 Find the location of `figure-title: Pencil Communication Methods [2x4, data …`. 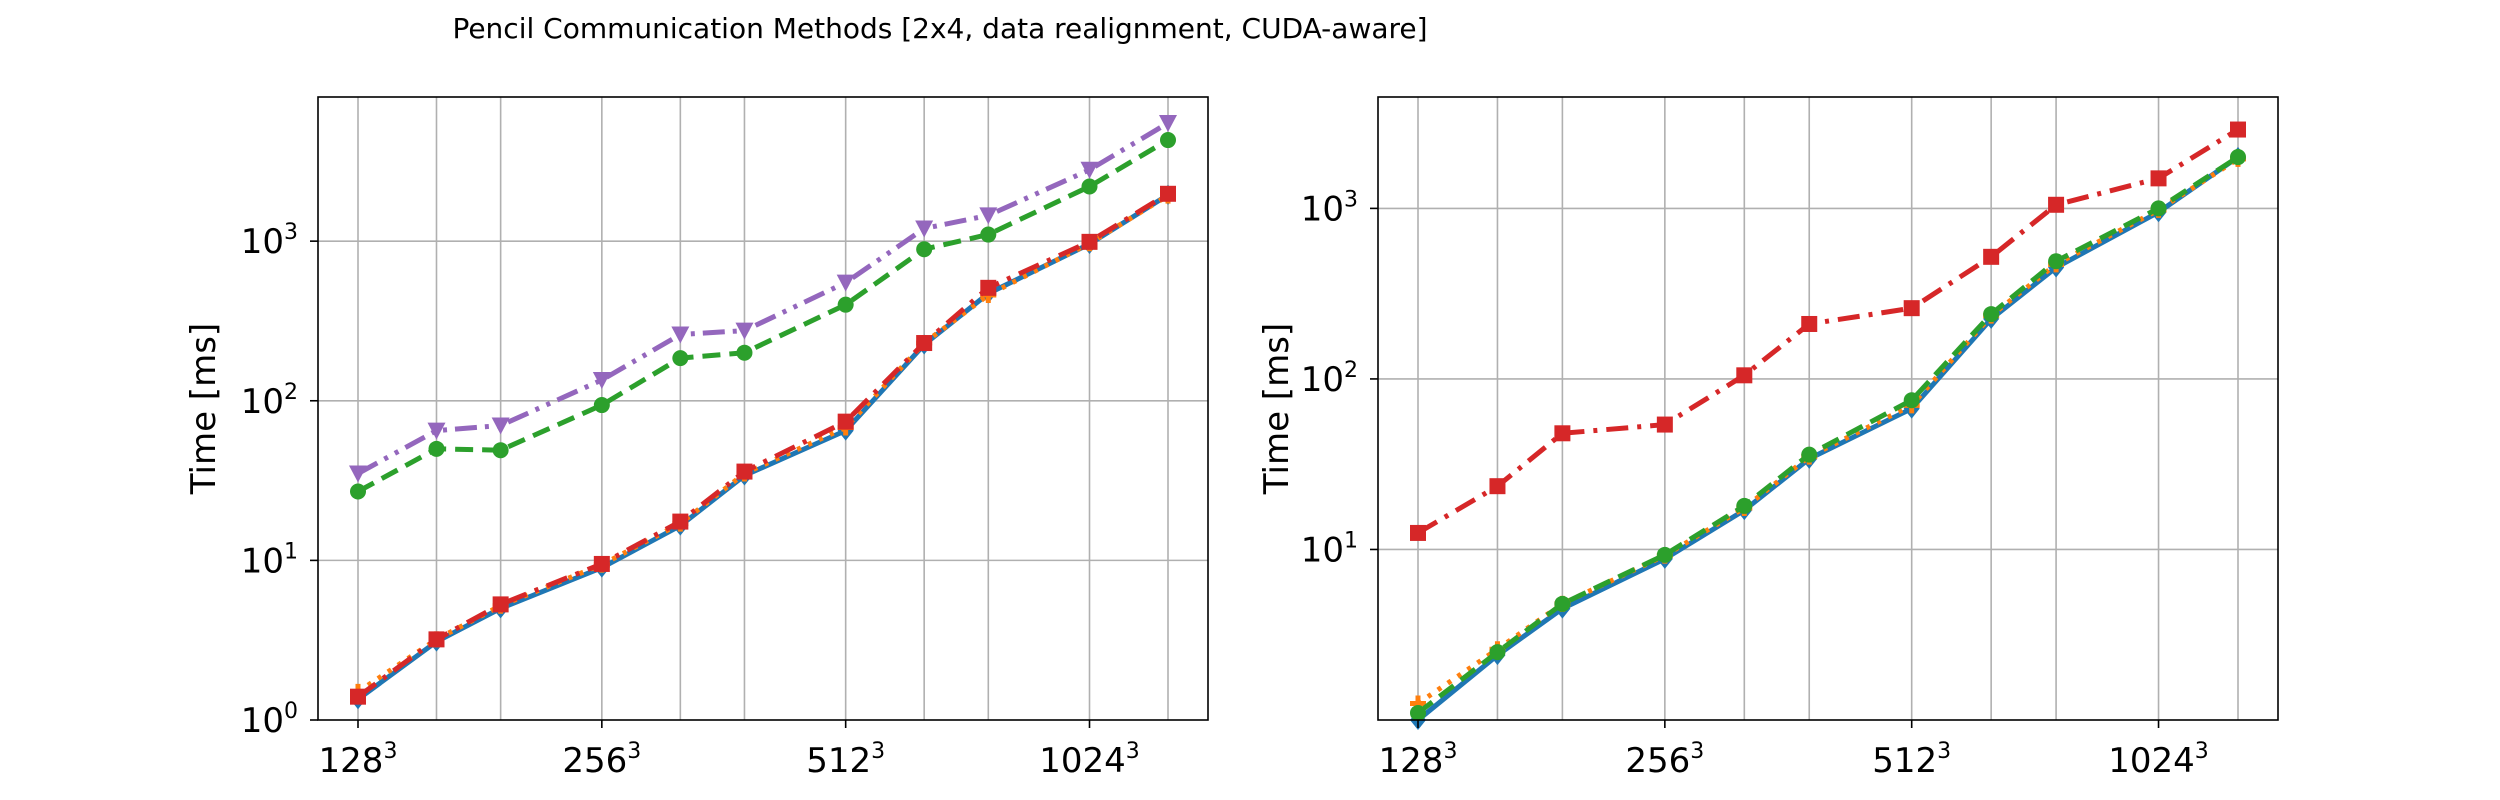

figure-title: Pencil Communication Methods [2x4, data … is located at coordinates (939, 28).